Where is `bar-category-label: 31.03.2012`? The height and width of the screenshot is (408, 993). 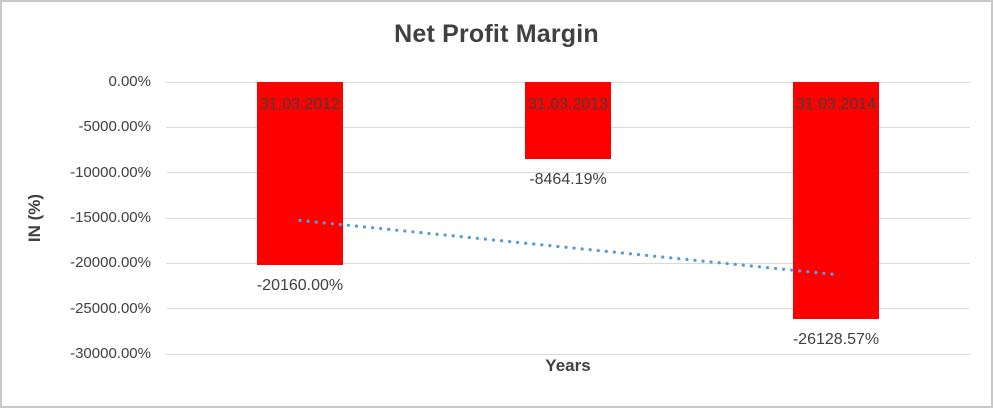 bar-category-label: 31.03.2012 is located at coordinates (300, 104).